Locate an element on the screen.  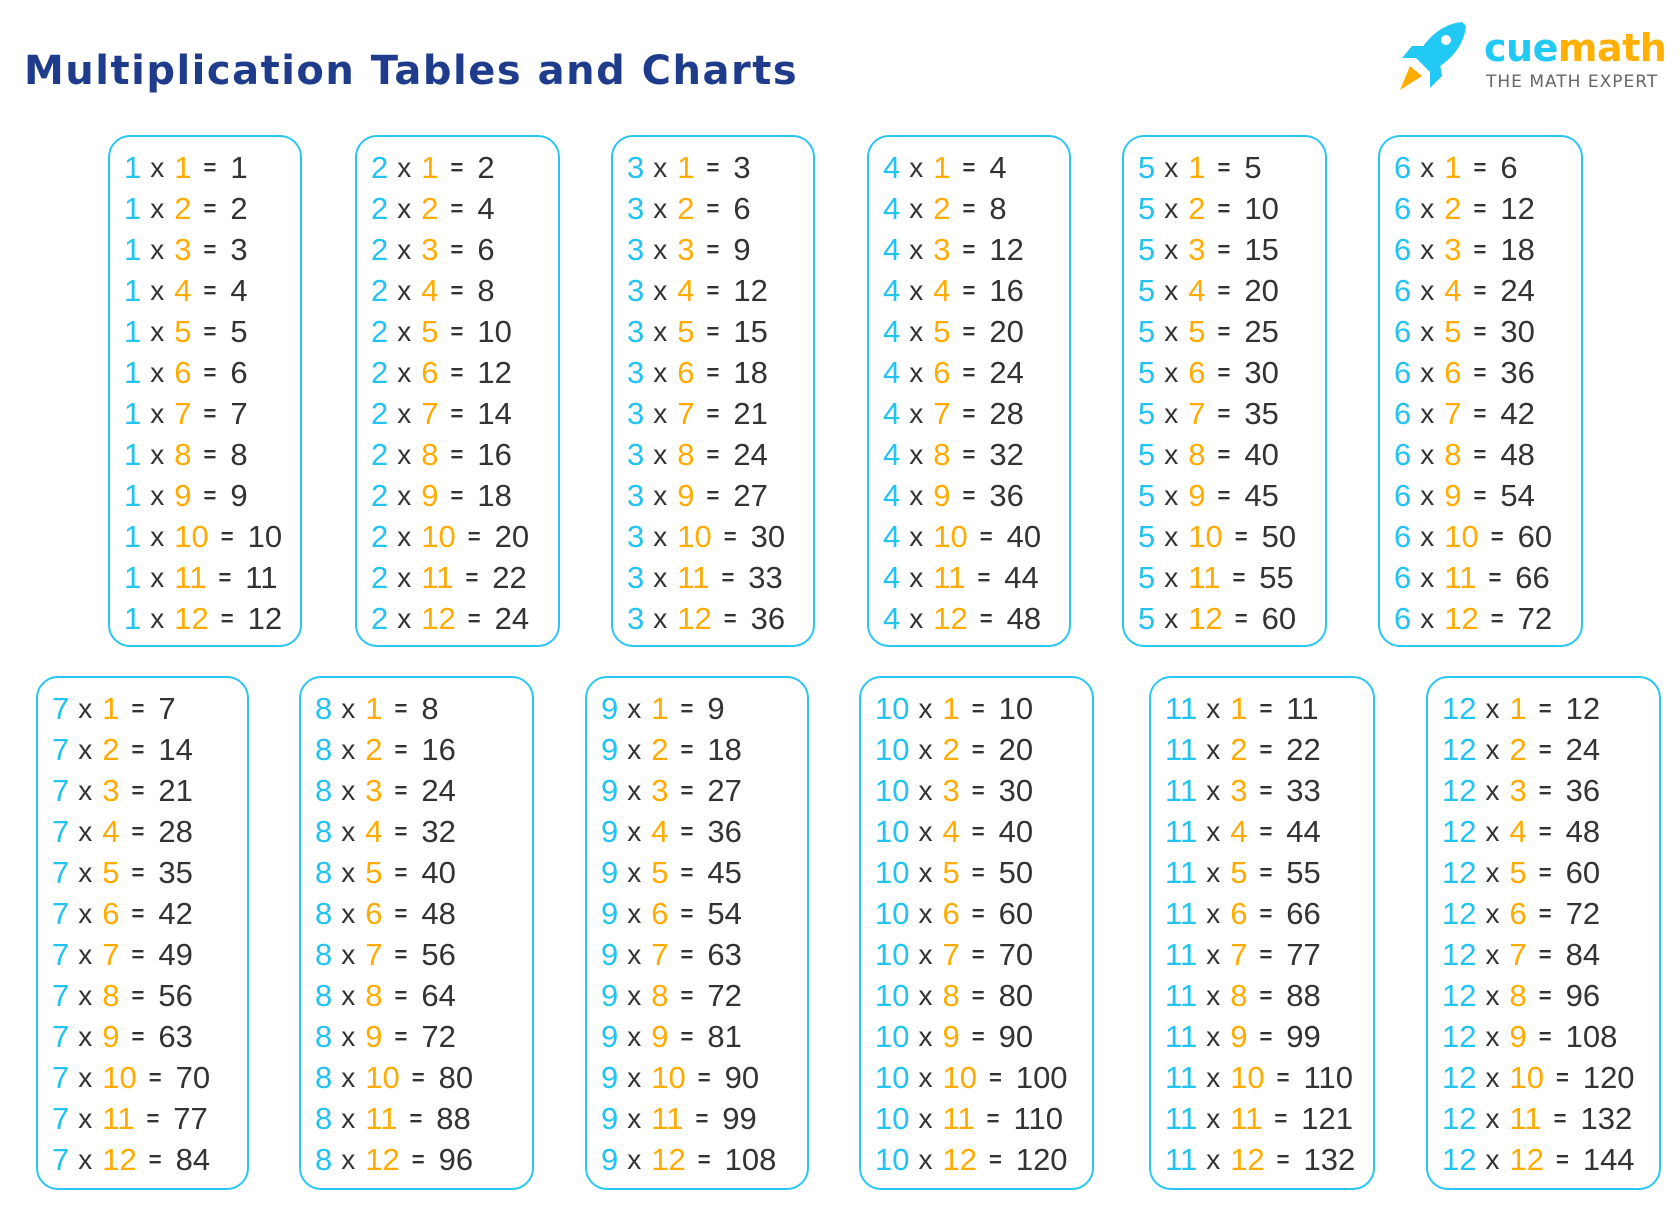
multiplicand: 5 is located at coordinates (1147, 413).